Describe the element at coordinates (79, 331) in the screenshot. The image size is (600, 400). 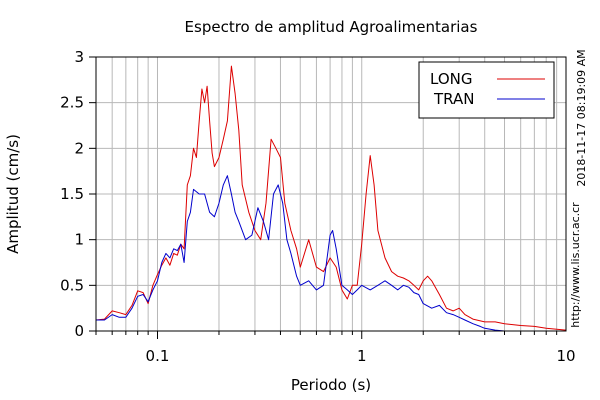
I see `y-tick-label: 0` at that location.